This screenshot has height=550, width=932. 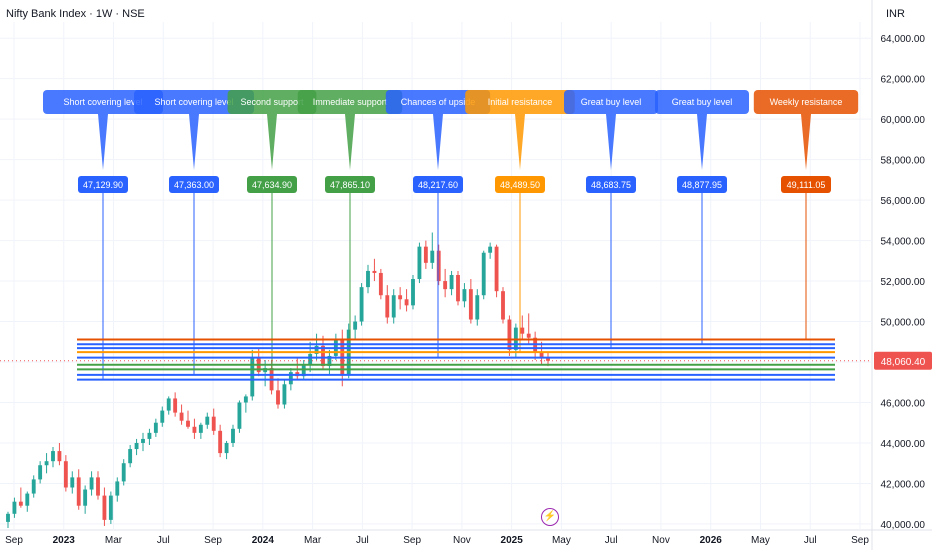 What do you see at coordinates (462, 540) in the screenshot?
I see `x-tick-label: Nov` at bounding box center [462, 540].